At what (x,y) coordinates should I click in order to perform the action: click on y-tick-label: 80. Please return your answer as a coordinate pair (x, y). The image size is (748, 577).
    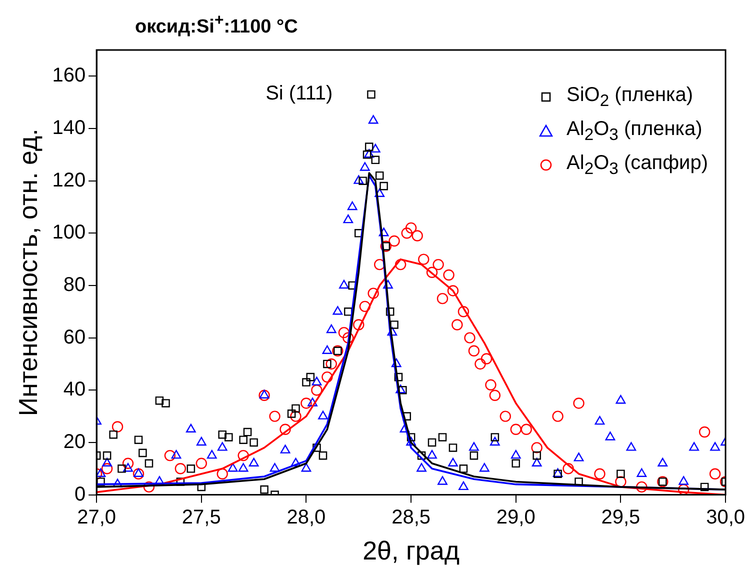
    Looking at the image, I should click on (74, 285).